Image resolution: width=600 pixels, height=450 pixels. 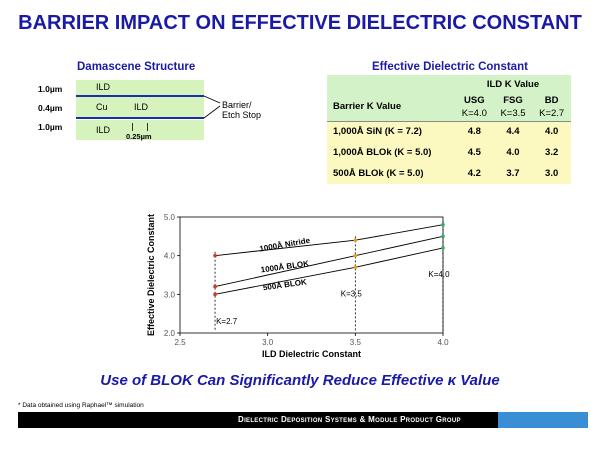 What do you see at coordinates (552, 173) in the screenshot?
I see `table-cell: 3.0` at bounding box center [552, 173].